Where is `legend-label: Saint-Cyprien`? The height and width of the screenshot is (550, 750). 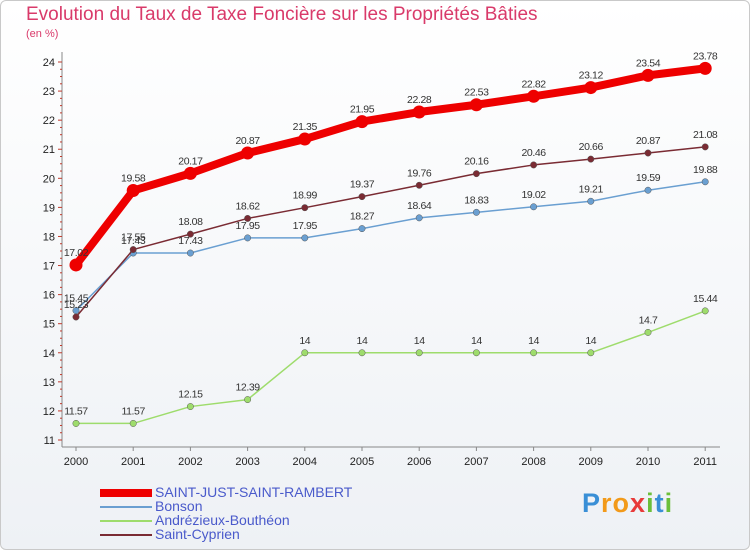 legend-label: Saint-Cyprien is located at coordinates (197, 534).